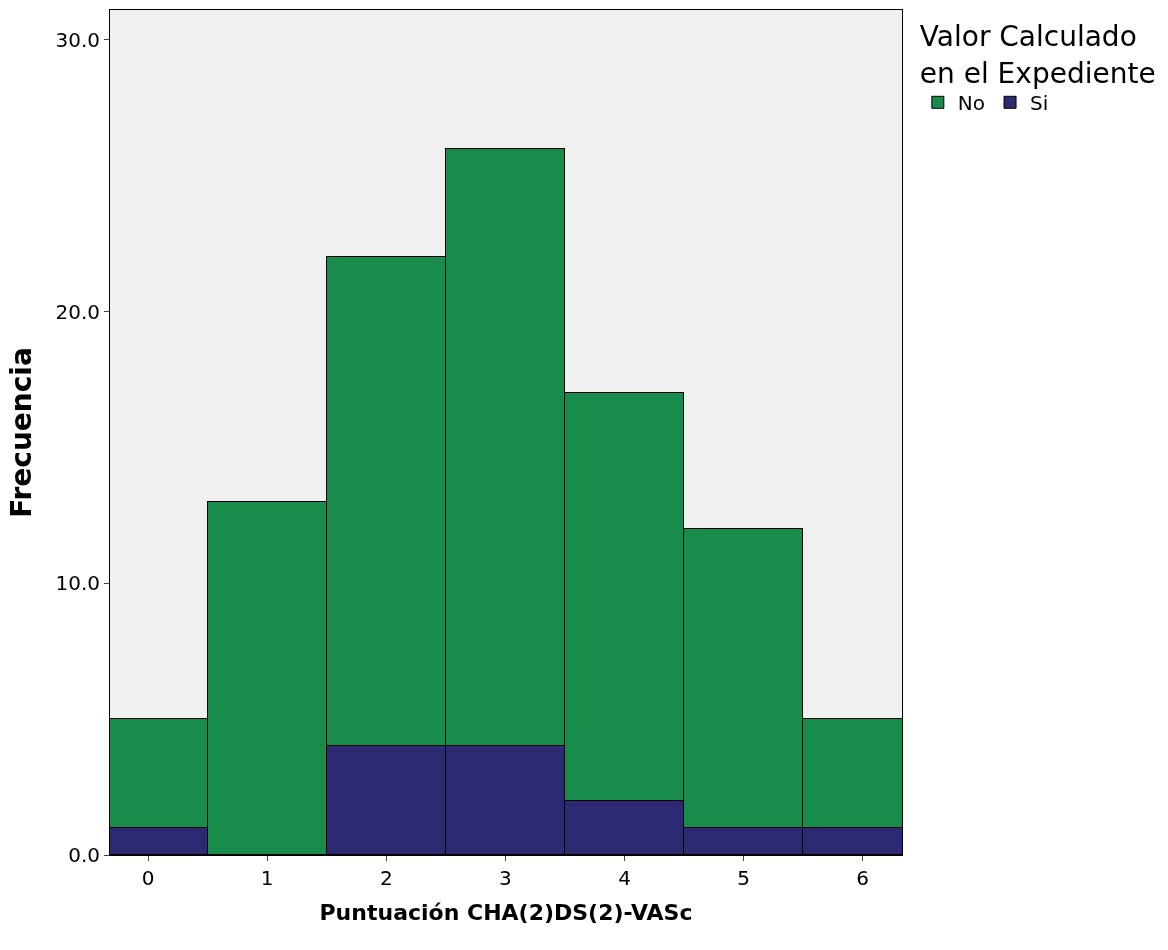 The width and height of the screenshot is (1168, 950). Describe the element at coordinates (77, 39) in the screenshot. I see `y-tick-label: 30.0` at that location.